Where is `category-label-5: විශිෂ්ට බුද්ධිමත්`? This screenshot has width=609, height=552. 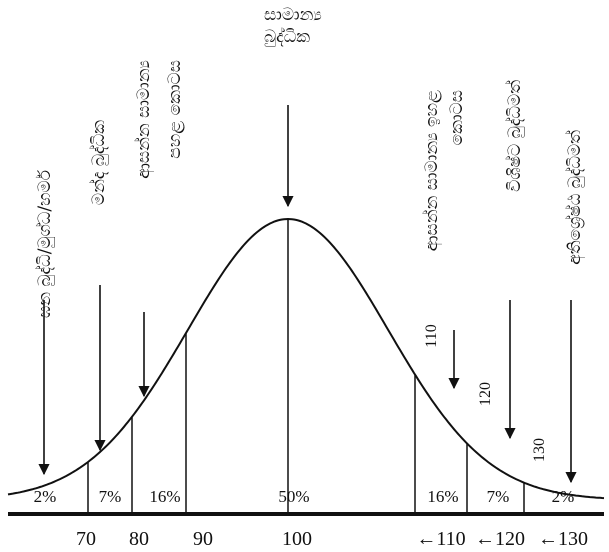
category-label-5: විශිෂ්ට බුද්ධිමත් is located at coordinates (515, 136).